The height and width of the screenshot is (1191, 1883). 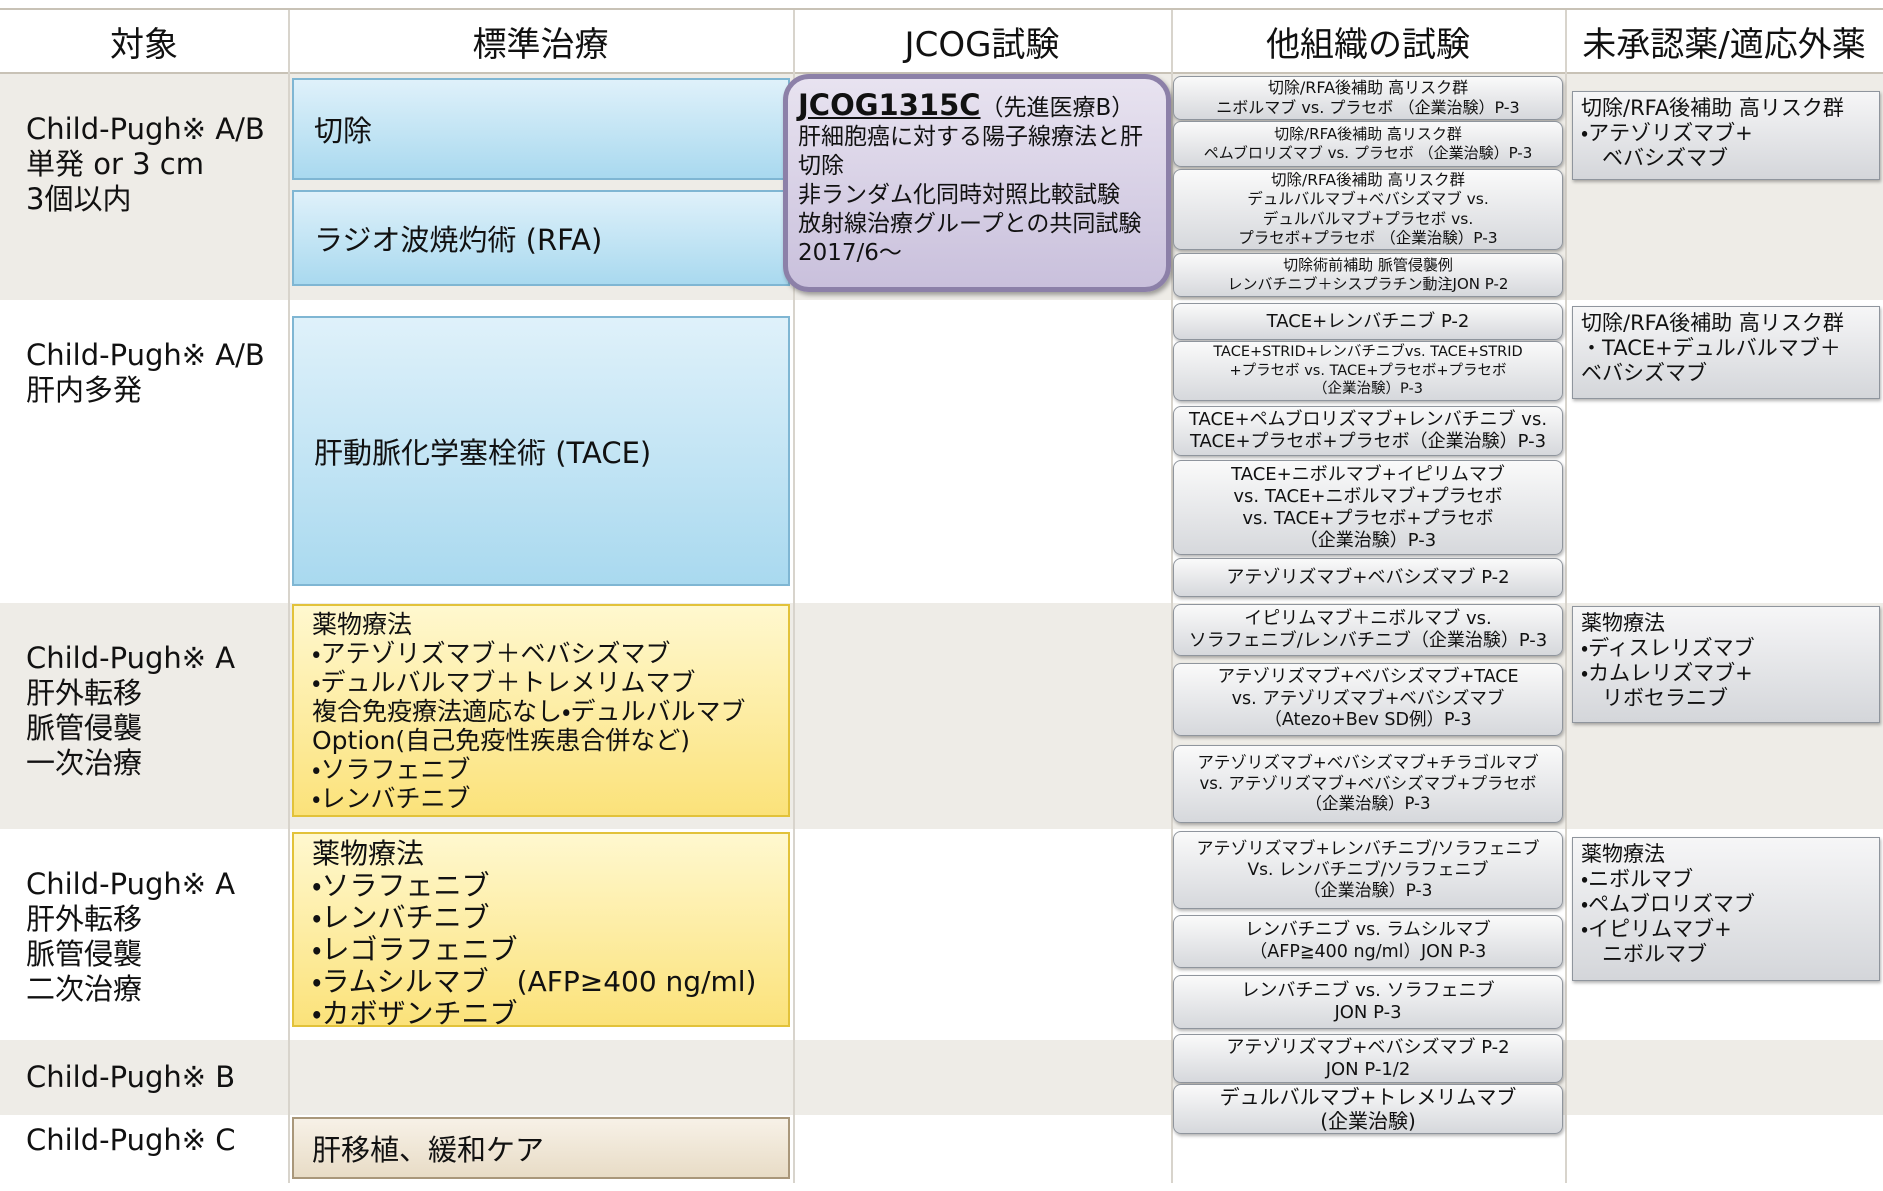 What do you see at coordinates (941, 9) in the screenshot?
I see `header-line` at bounding box center [941, 9].